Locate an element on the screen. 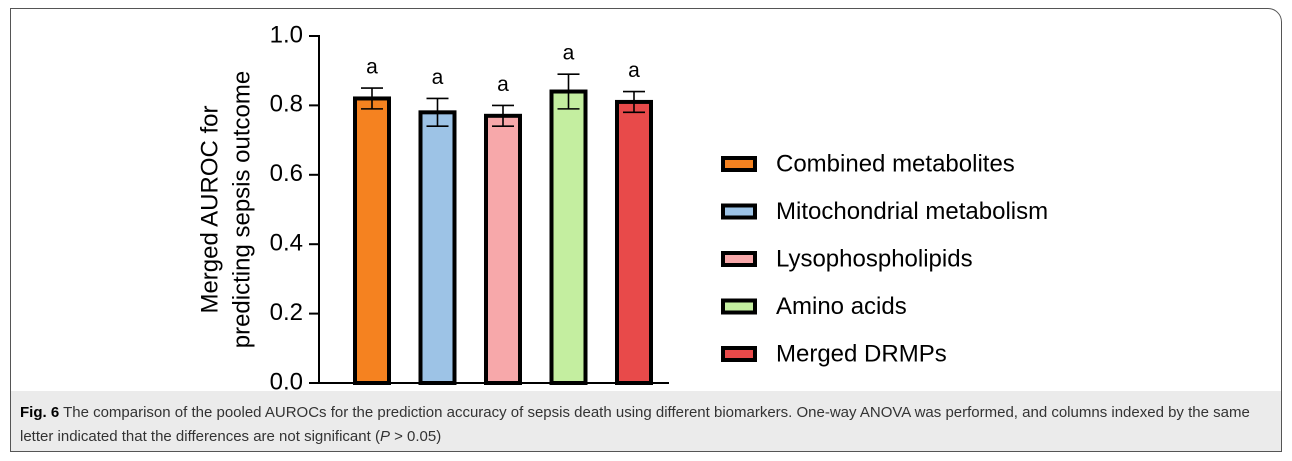 Image resolution: width=1292 pixels, height=461 pixels. y-tick-label: 0.6 is located at coordinates (286, 173).